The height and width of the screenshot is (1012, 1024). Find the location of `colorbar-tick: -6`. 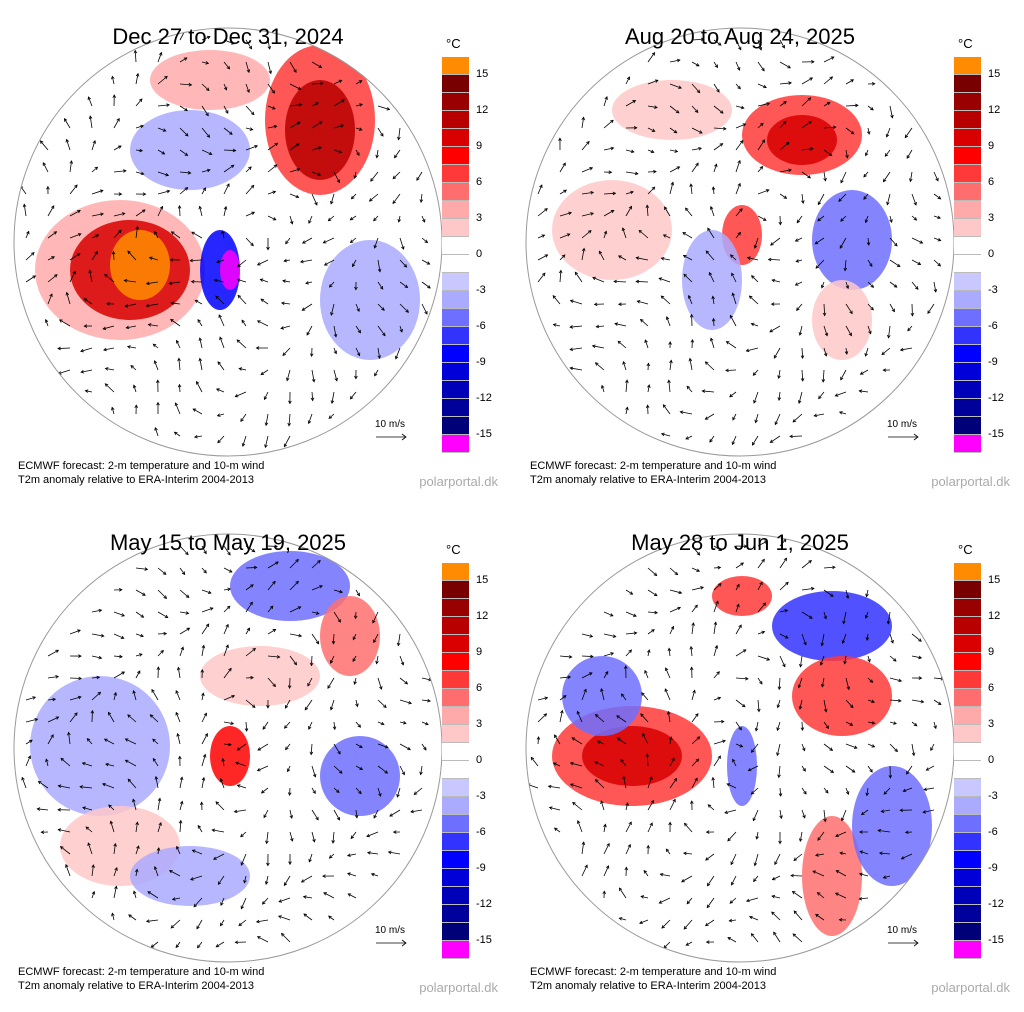

colorbar-tick: -6 is located at coordinates (993, 326).